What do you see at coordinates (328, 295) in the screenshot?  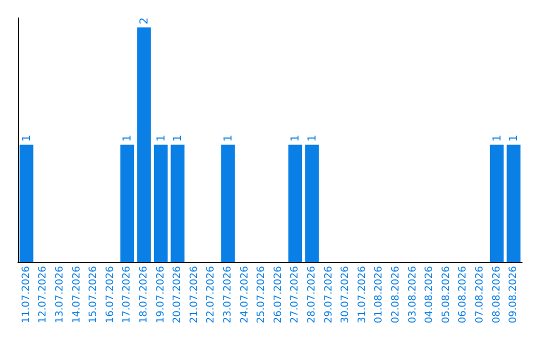 I see `x-tick-label: 29.07.2026` at bounding box center [328, 295].